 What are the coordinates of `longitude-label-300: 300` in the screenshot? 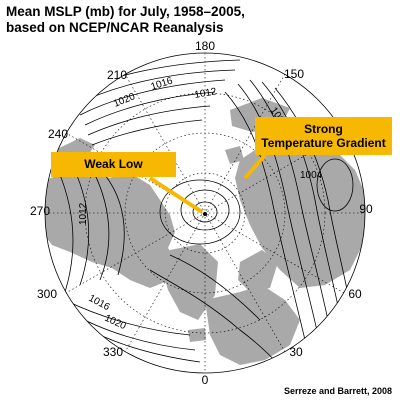 It's located at (47, 294).